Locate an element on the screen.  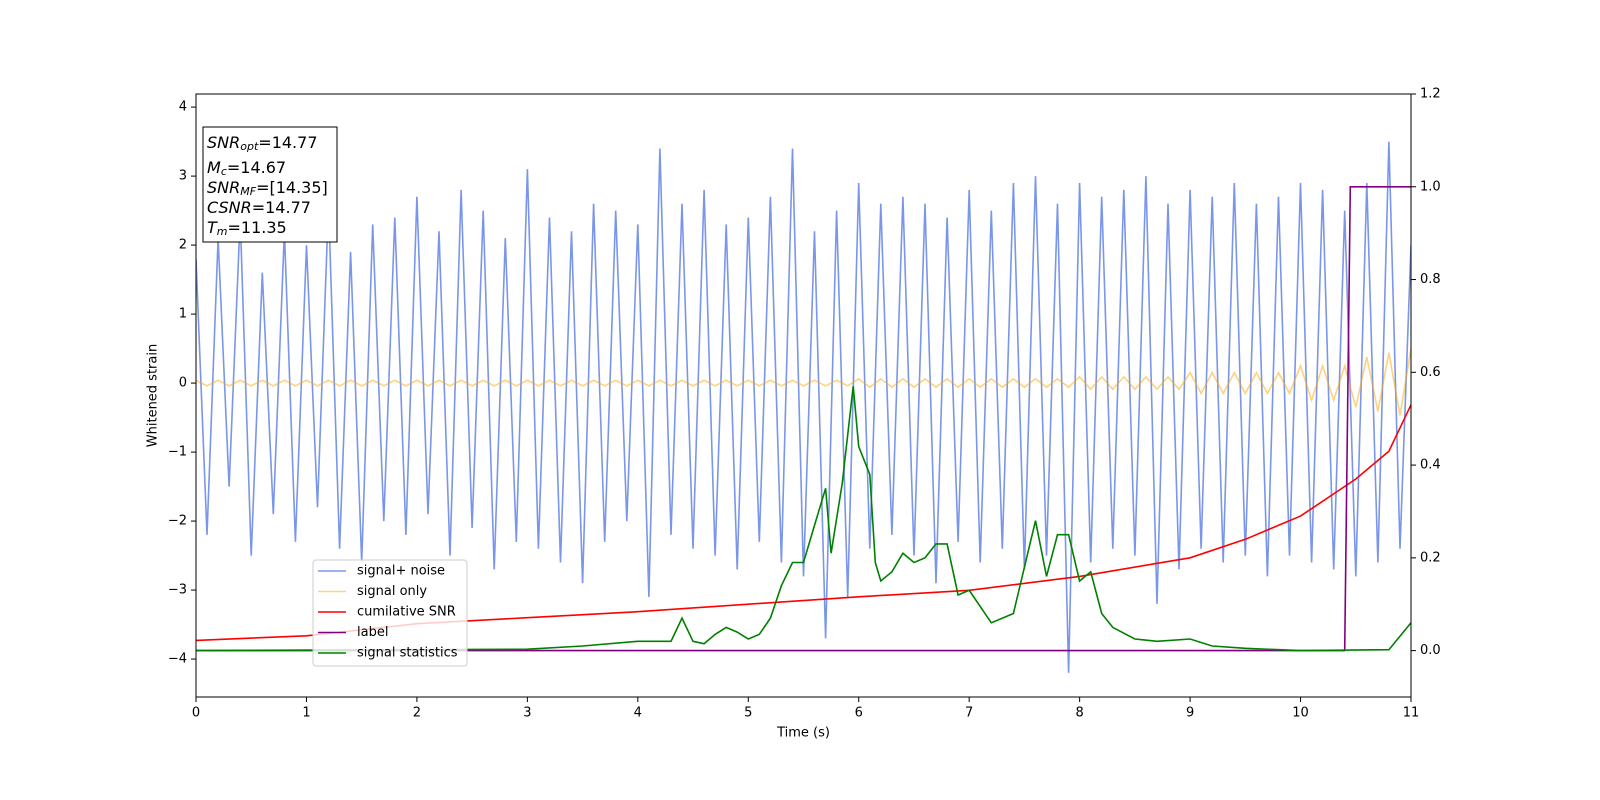
annotation-line: SNRMF=[14.35] is located at coordinates (267, 188).